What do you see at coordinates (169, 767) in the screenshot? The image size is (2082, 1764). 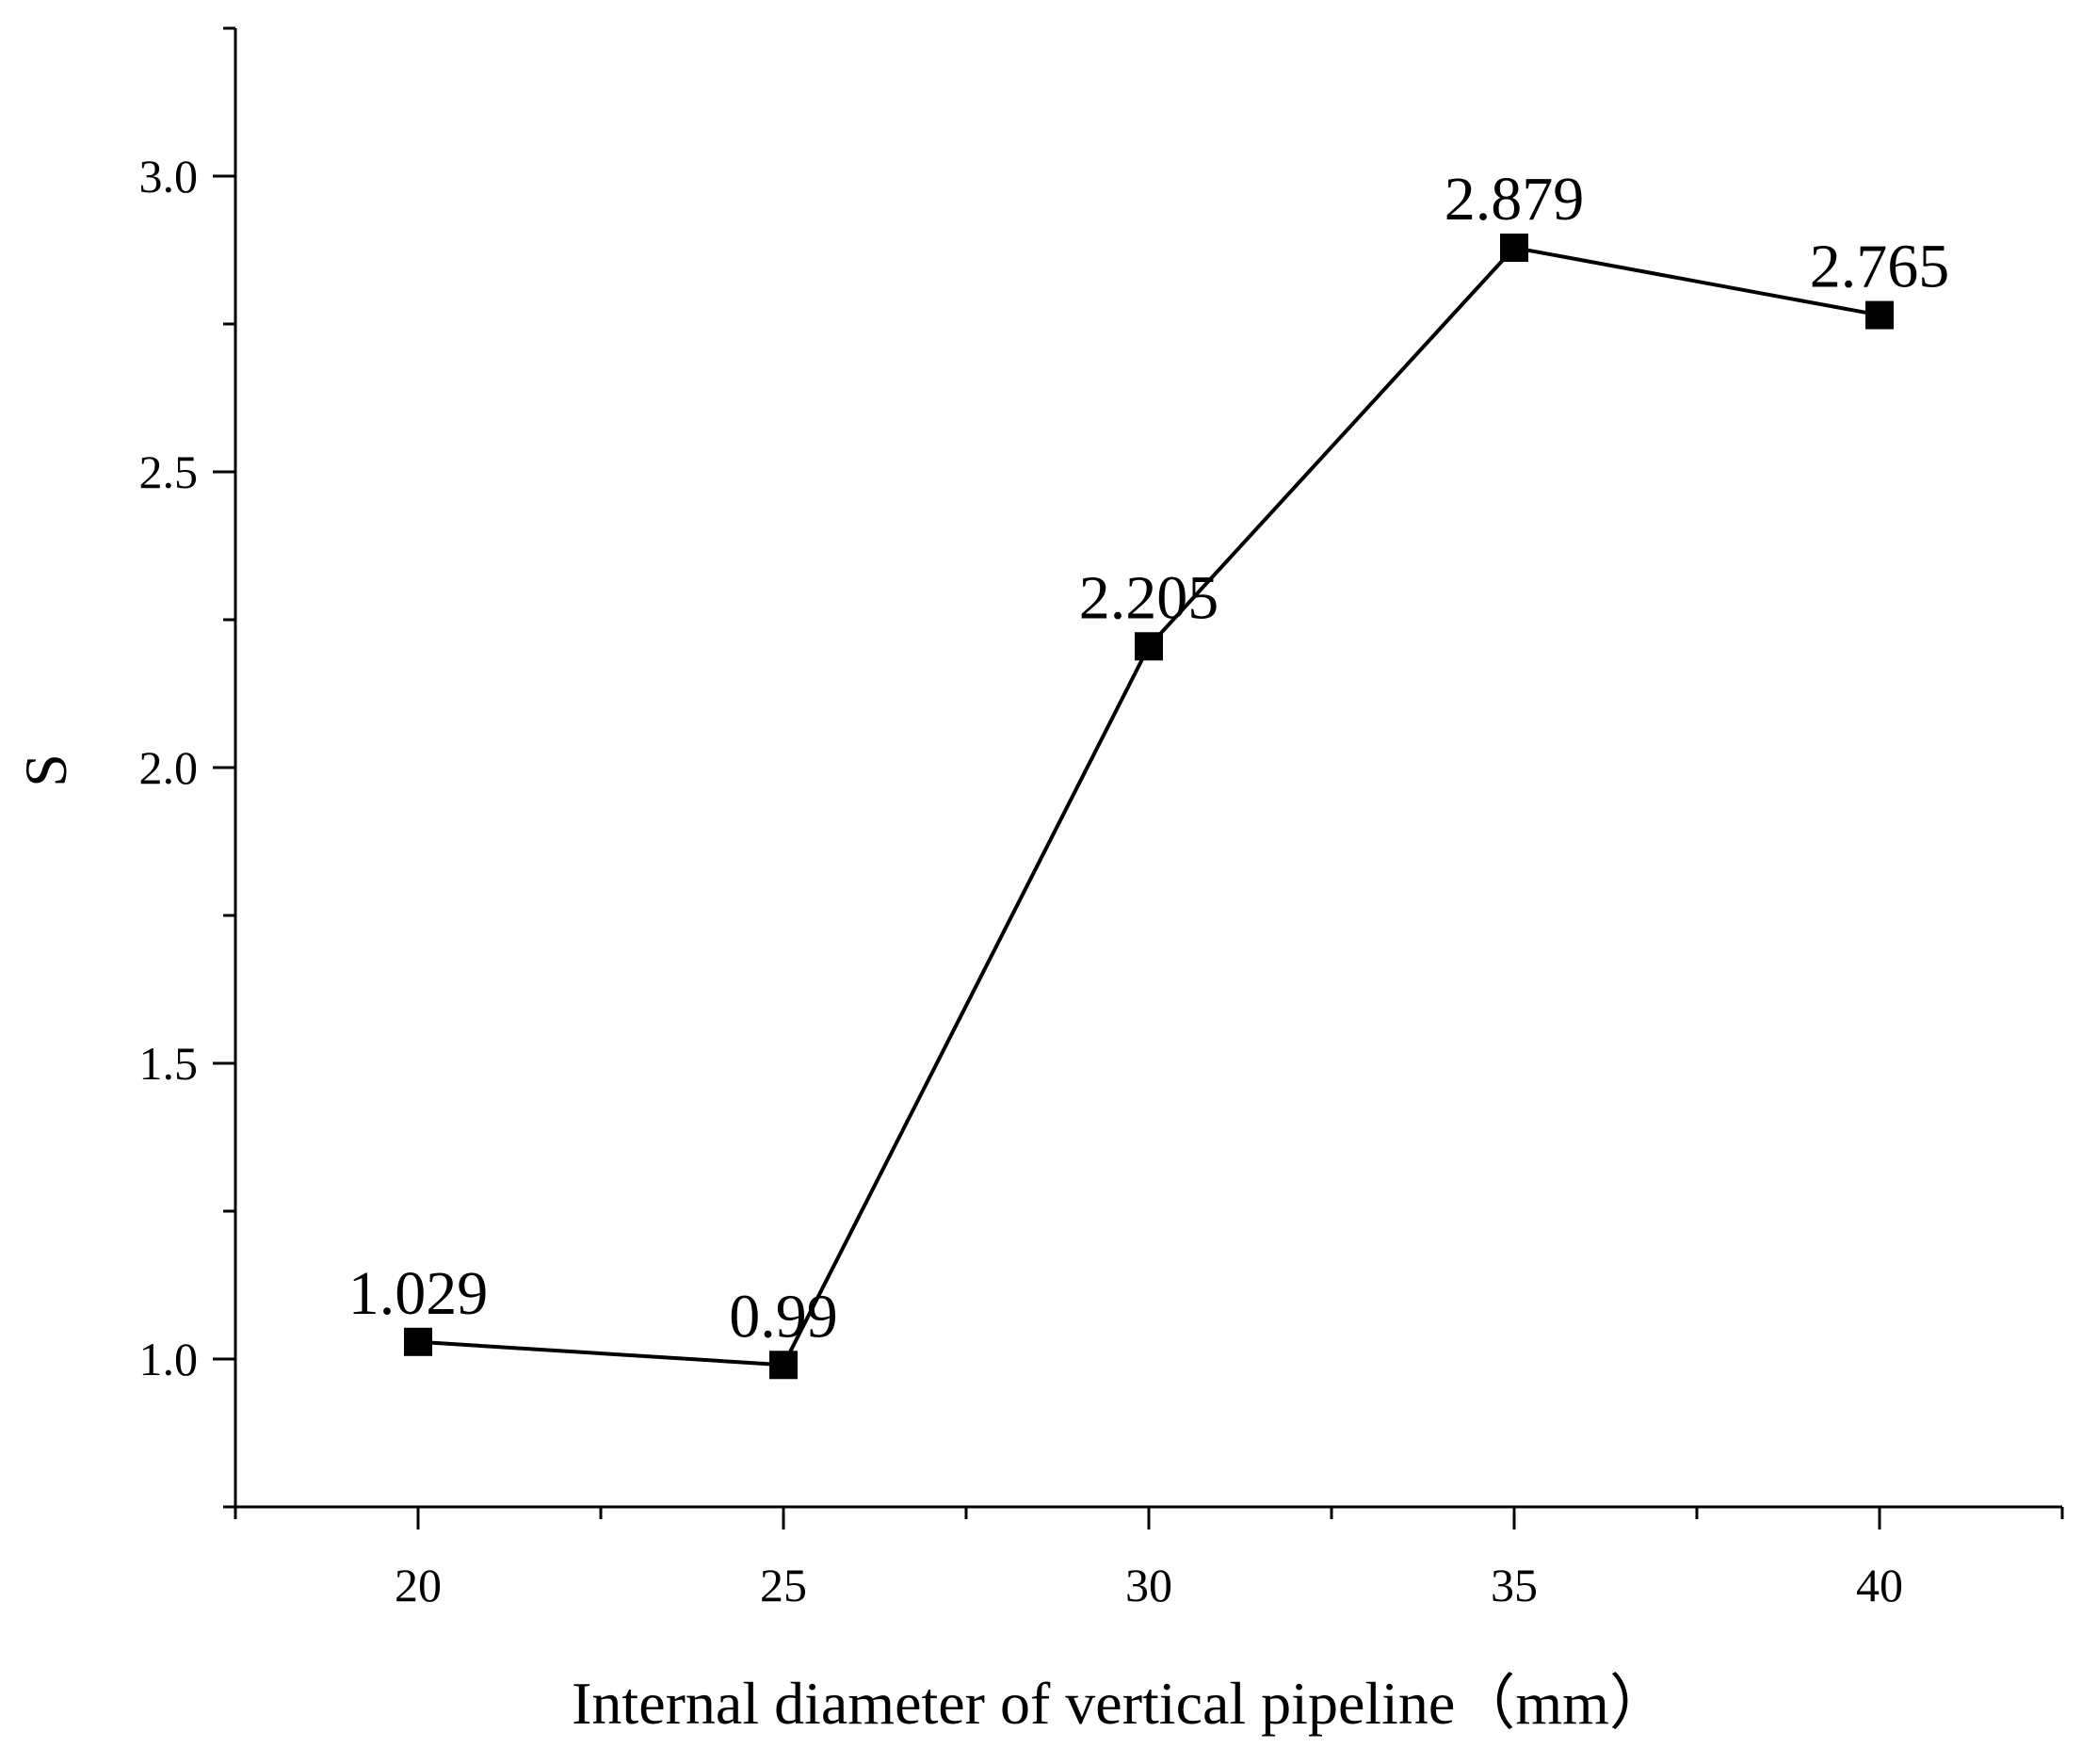 I see `y-tick-label: 2.0` at bounding box center [169, 767].